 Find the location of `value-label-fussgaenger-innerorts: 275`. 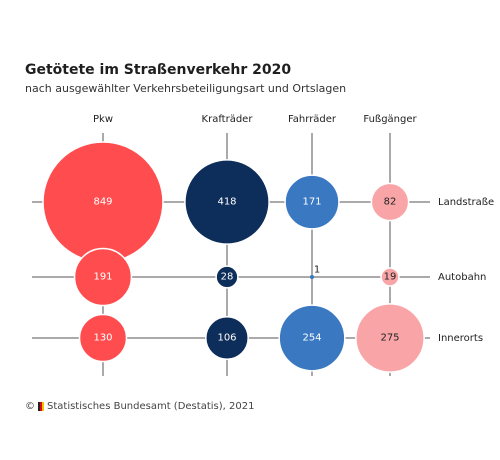

value-label-fussgaenger-innerorts: 275 is located at coordinates (389, 338).